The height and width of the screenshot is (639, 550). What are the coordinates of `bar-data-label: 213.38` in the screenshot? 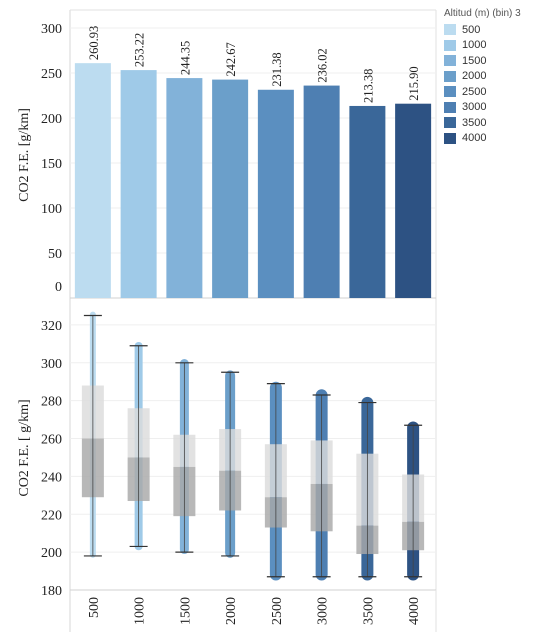 It's located at (368, 86).